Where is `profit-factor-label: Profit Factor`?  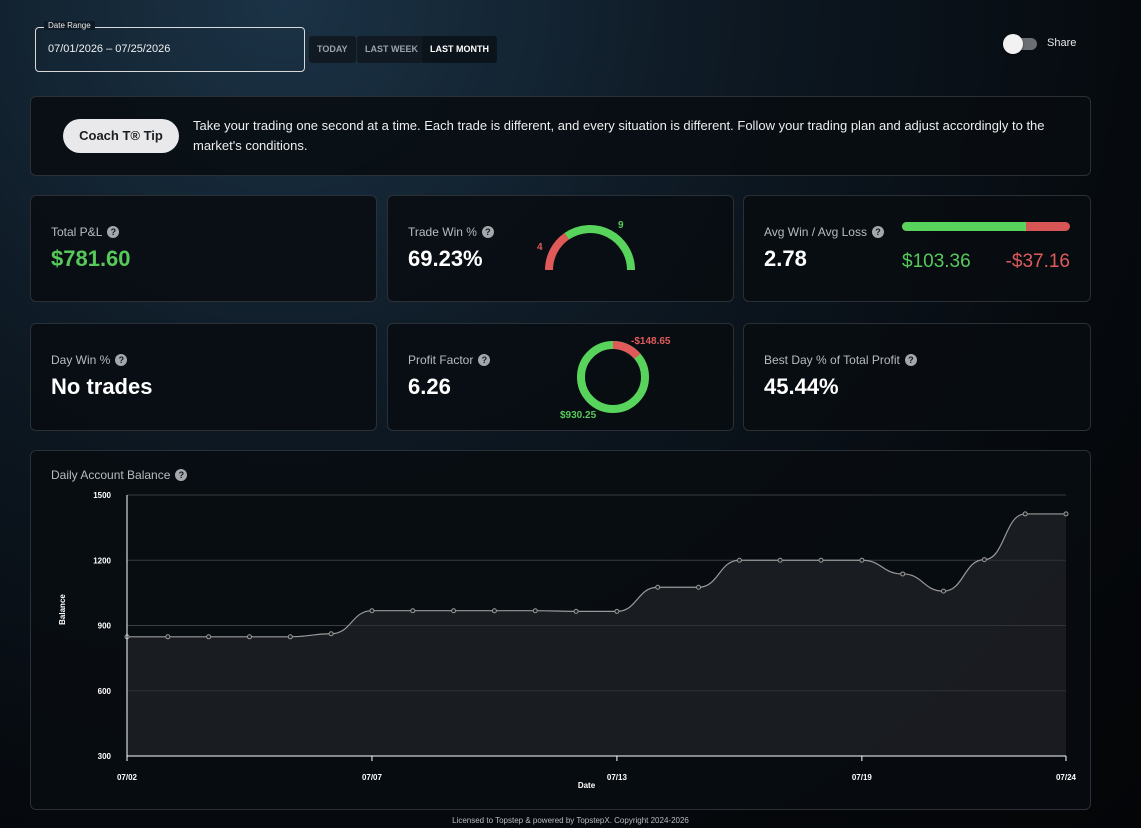
profit-factor-label: Profit Factor is located at coordinates (441, 360).